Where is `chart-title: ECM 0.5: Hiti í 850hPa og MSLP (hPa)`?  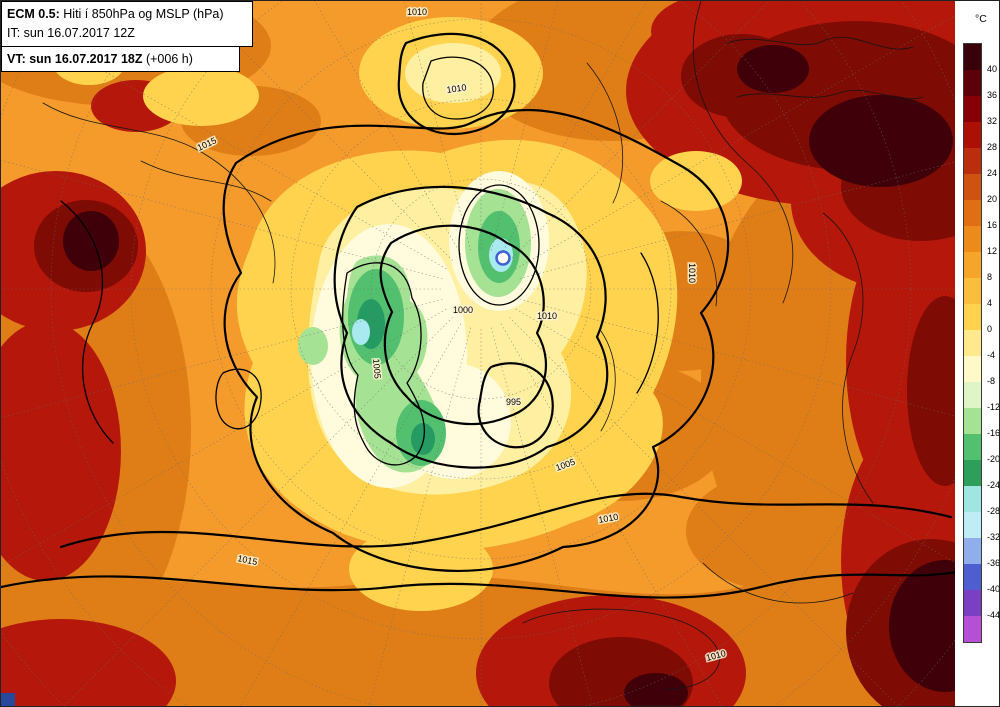 chart-title: ECM 0.5: Hiti í 850hPa og MSLP (hPa) is located at coordinates (126, 14).